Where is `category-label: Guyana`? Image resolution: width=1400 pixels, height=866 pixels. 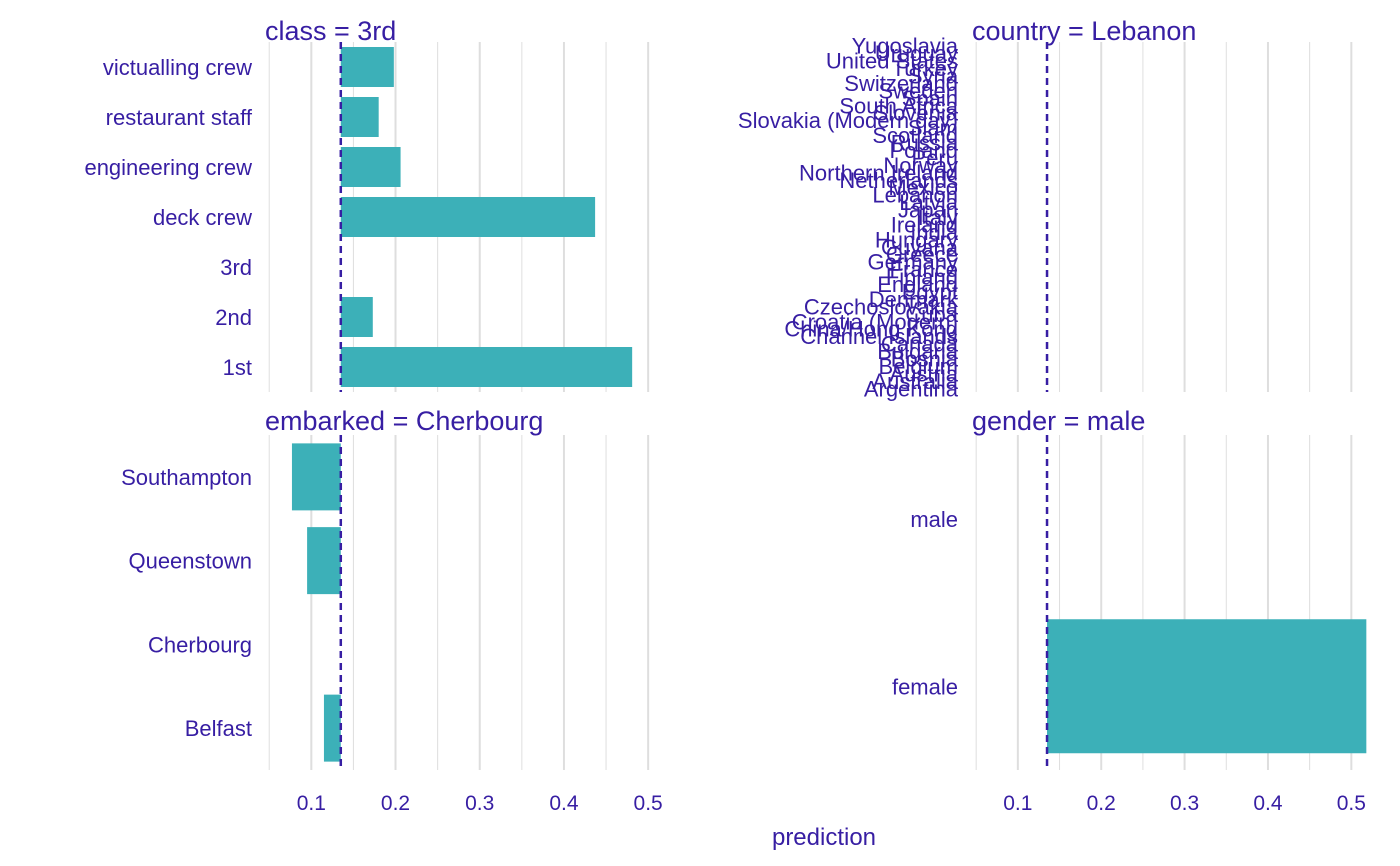
category-label: Guyana is located at coordinates (920, 247).